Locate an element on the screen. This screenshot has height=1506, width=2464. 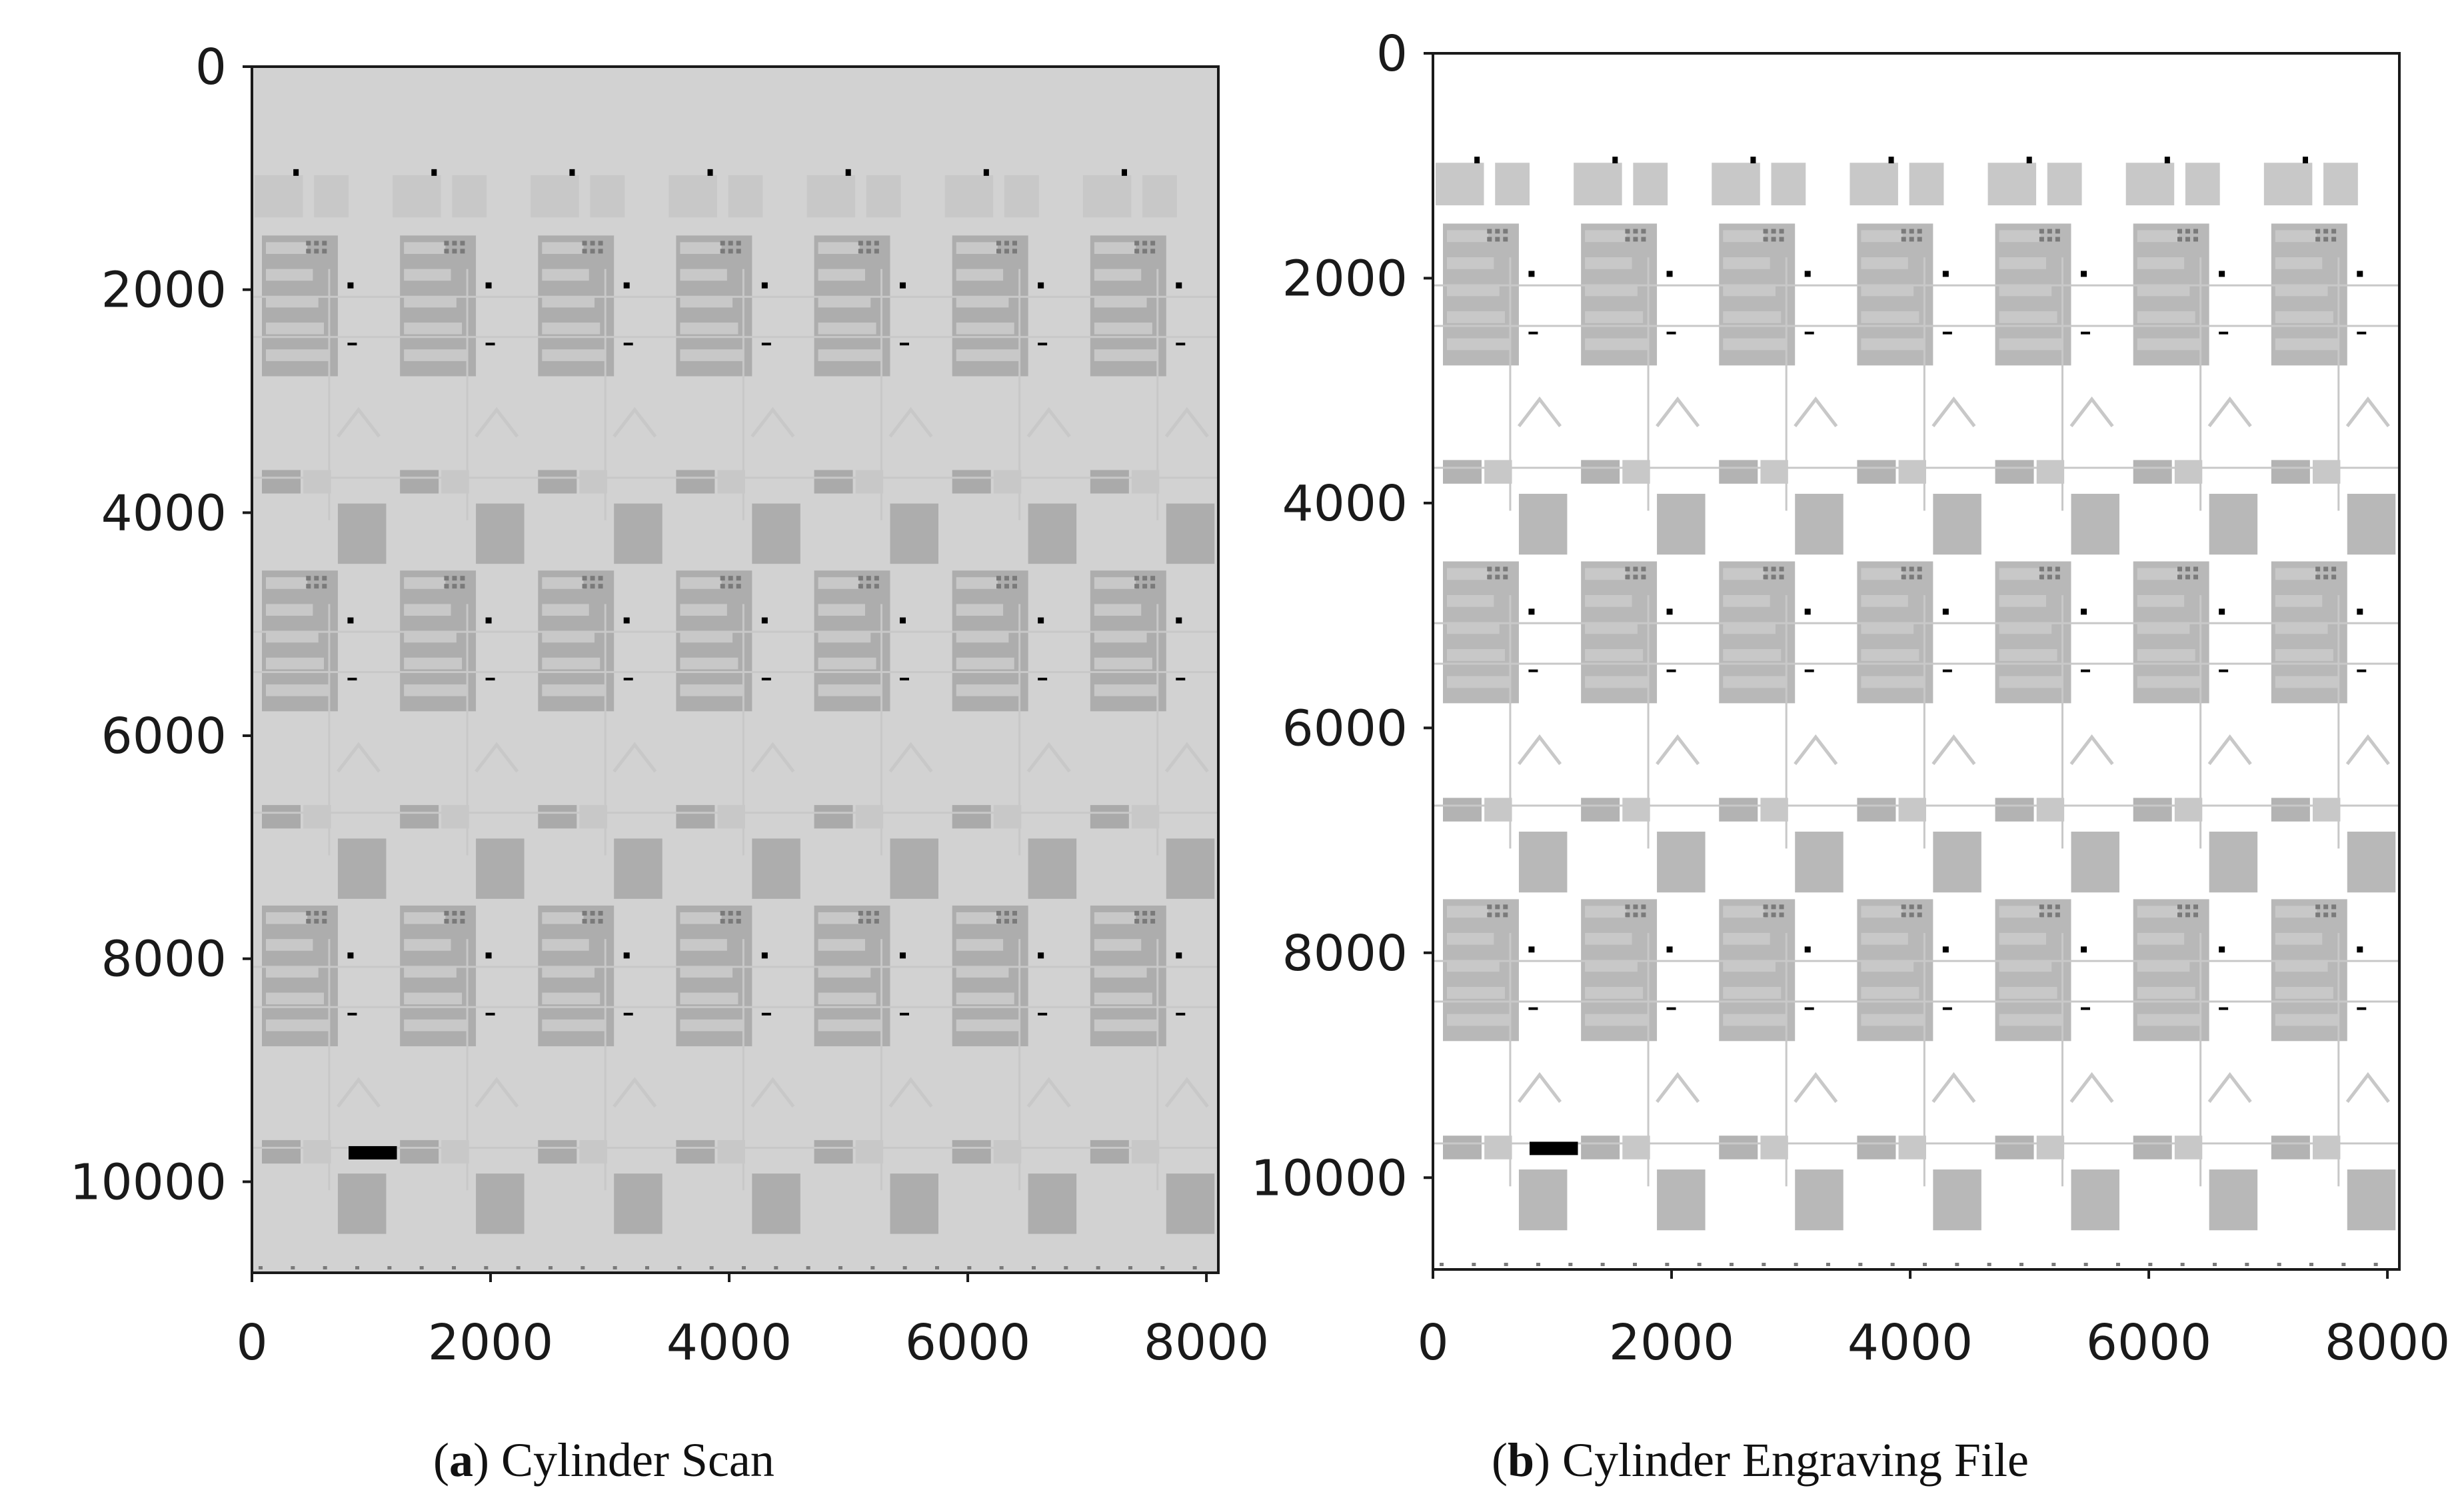
caption-a-text: Cylinder Scan is located at coordinates (637, 1460).